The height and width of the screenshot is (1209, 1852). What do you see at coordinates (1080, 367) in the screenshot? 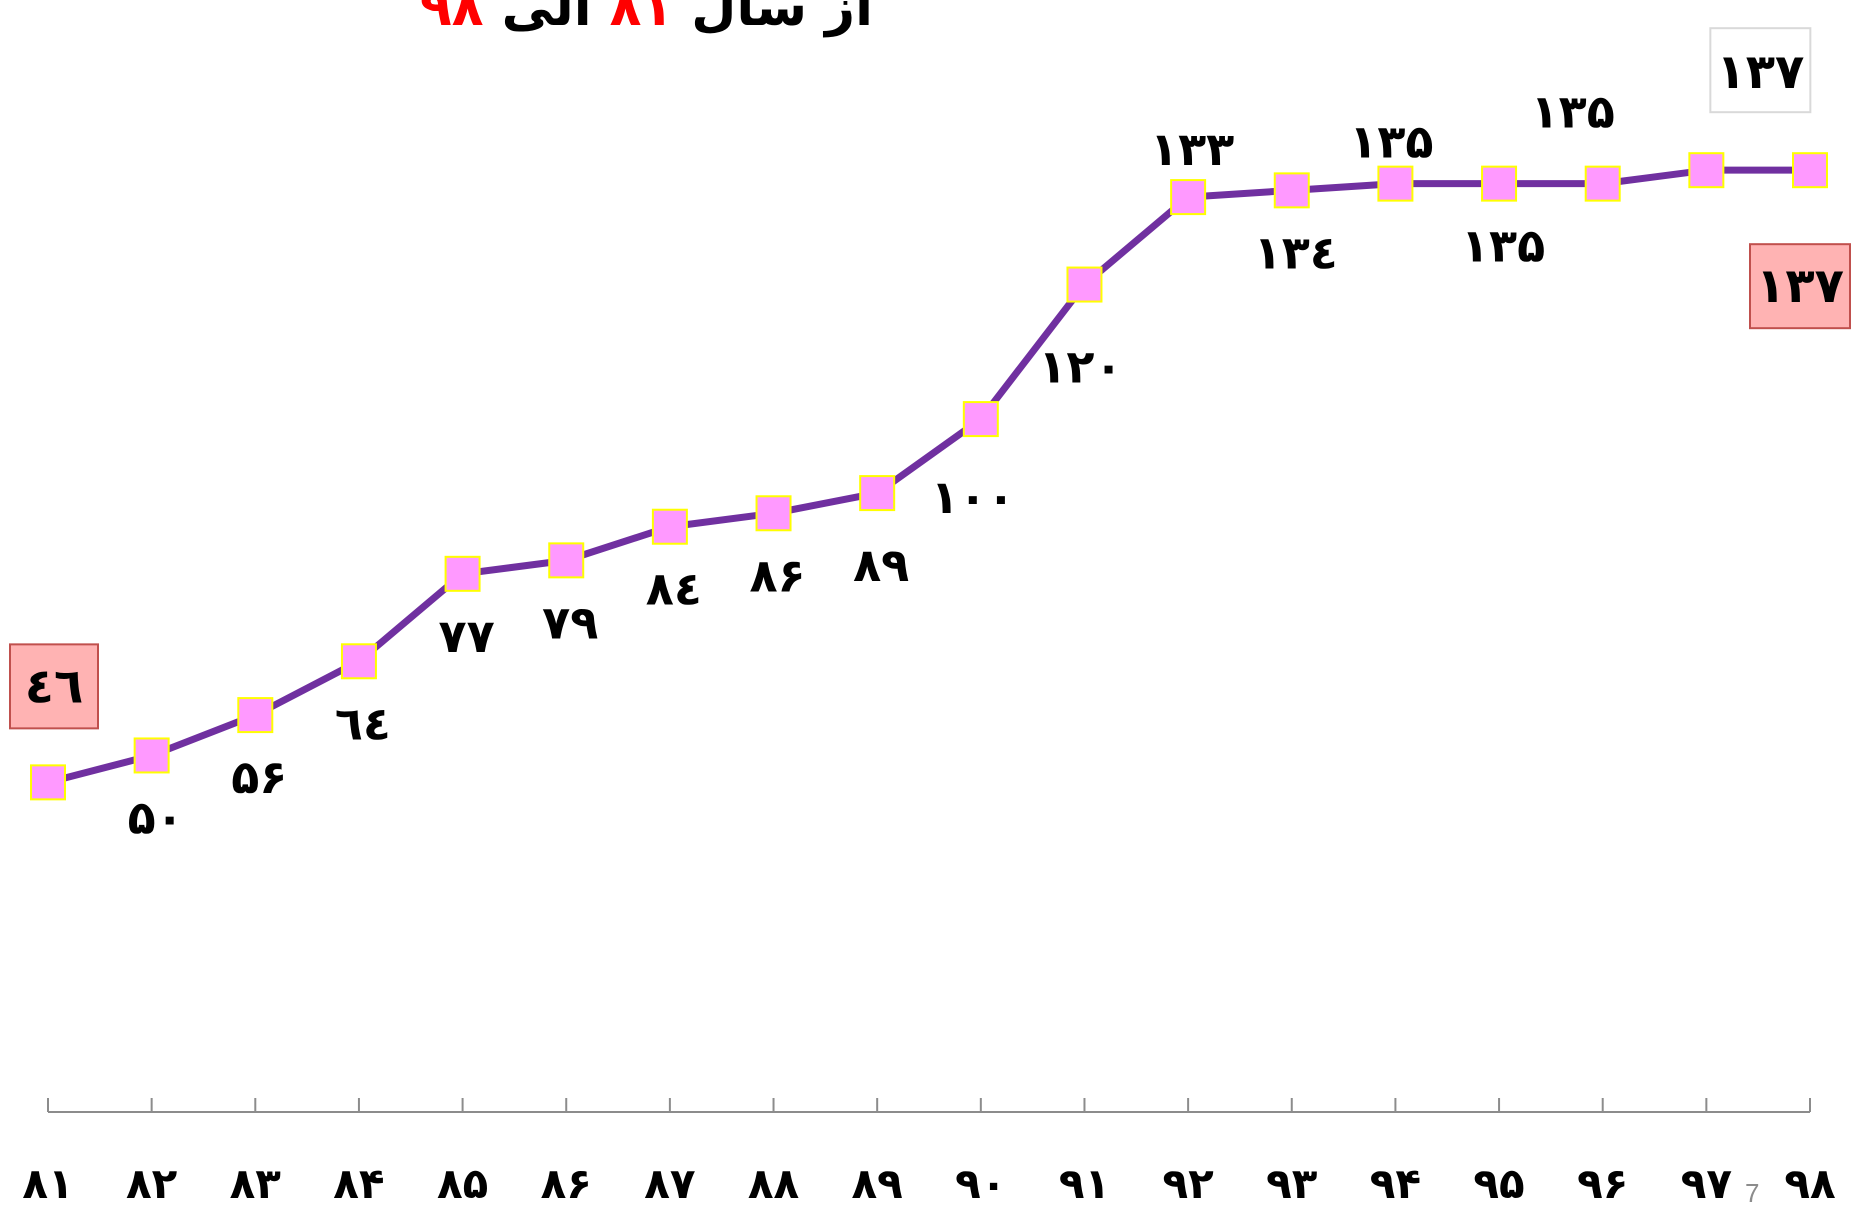
I see `data-label: ۱۲۰` at bounding box center [1080, 367].